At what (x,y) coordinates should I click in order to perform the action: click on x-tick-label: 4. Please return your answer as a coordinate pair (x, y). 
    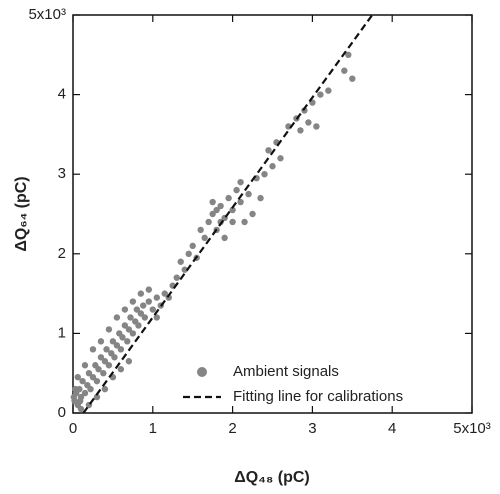
    Looking at the image, I should click on (392, 428).